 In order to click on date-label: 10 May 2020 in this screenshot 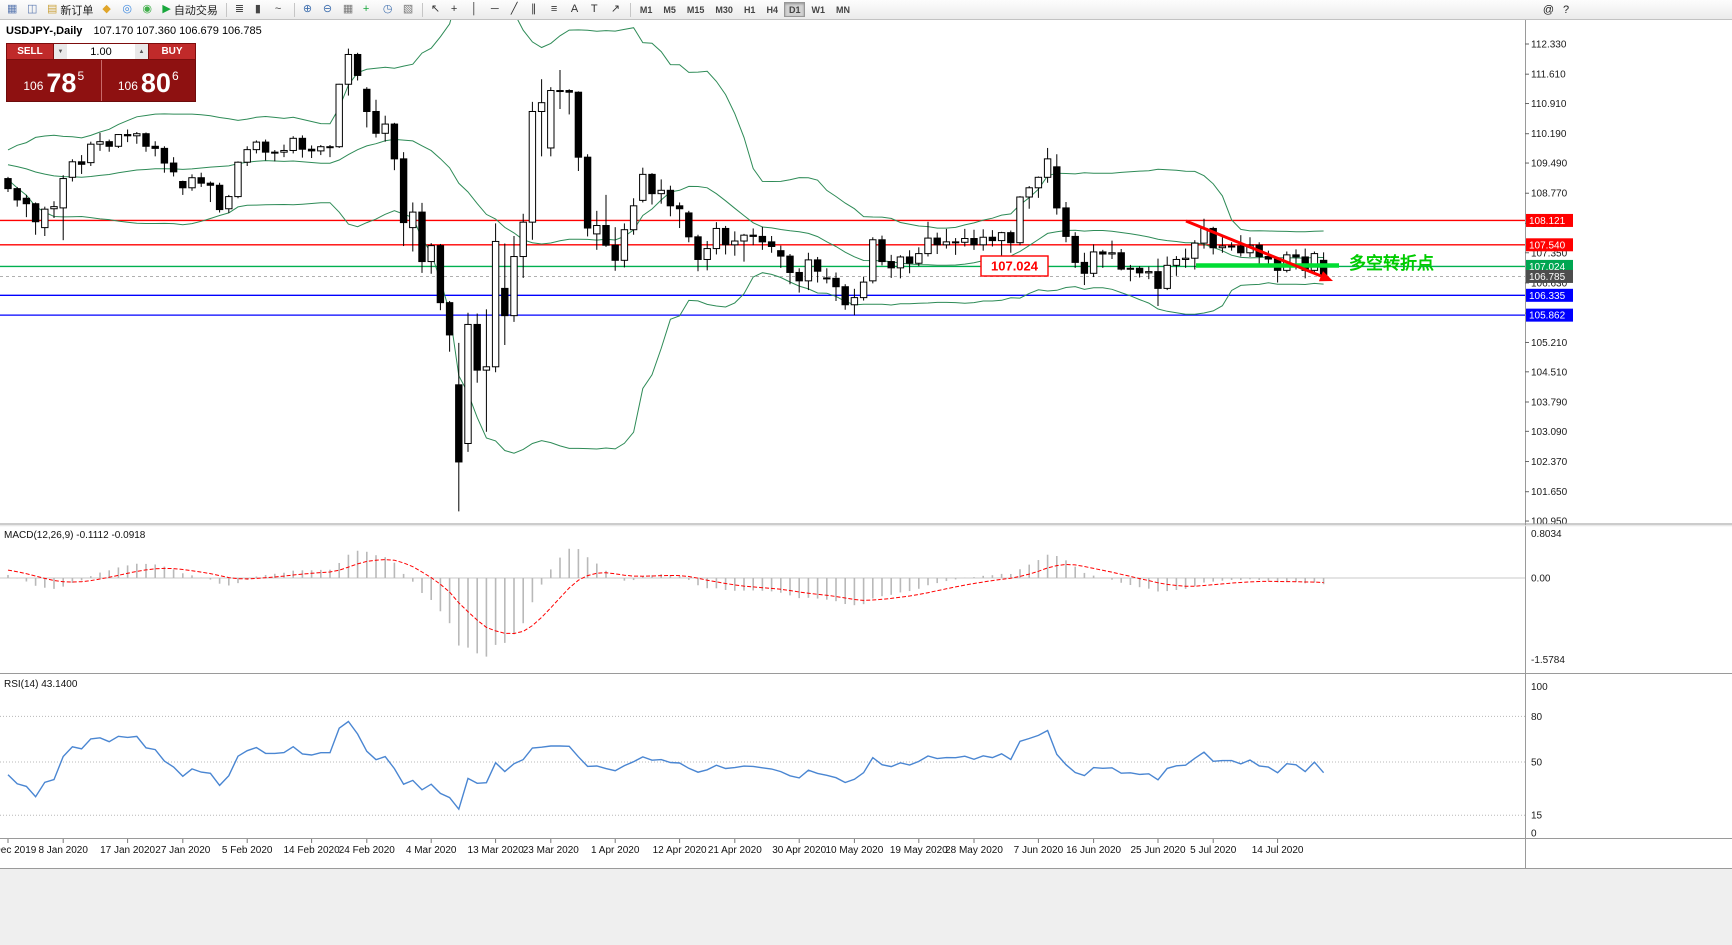, I will do `click(854, 850)`.